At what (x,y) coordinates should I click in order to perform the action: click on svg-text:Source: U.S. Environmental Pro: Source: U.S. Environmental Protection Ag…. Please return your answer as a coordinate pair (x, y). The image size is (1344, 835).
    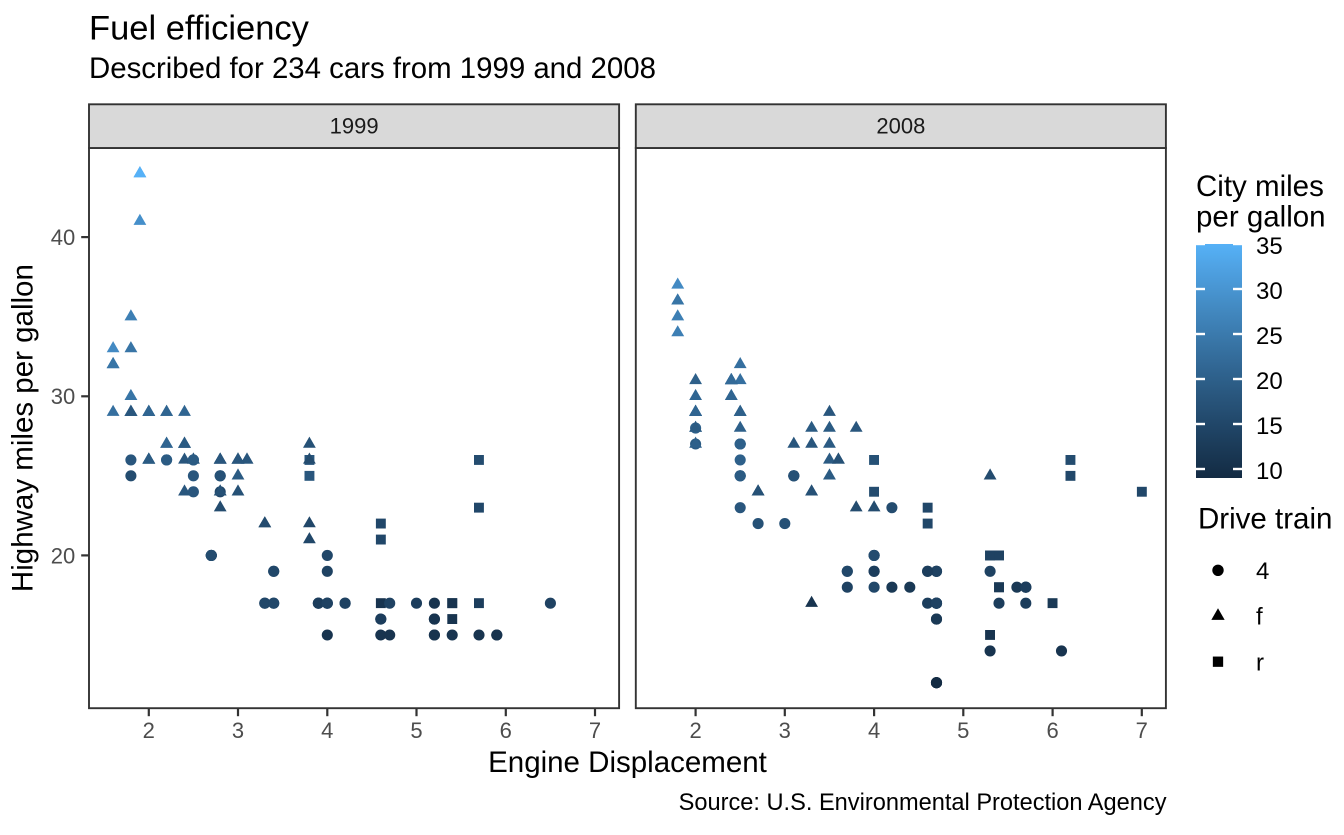
    Looking at the image, I should click on (923, 803).